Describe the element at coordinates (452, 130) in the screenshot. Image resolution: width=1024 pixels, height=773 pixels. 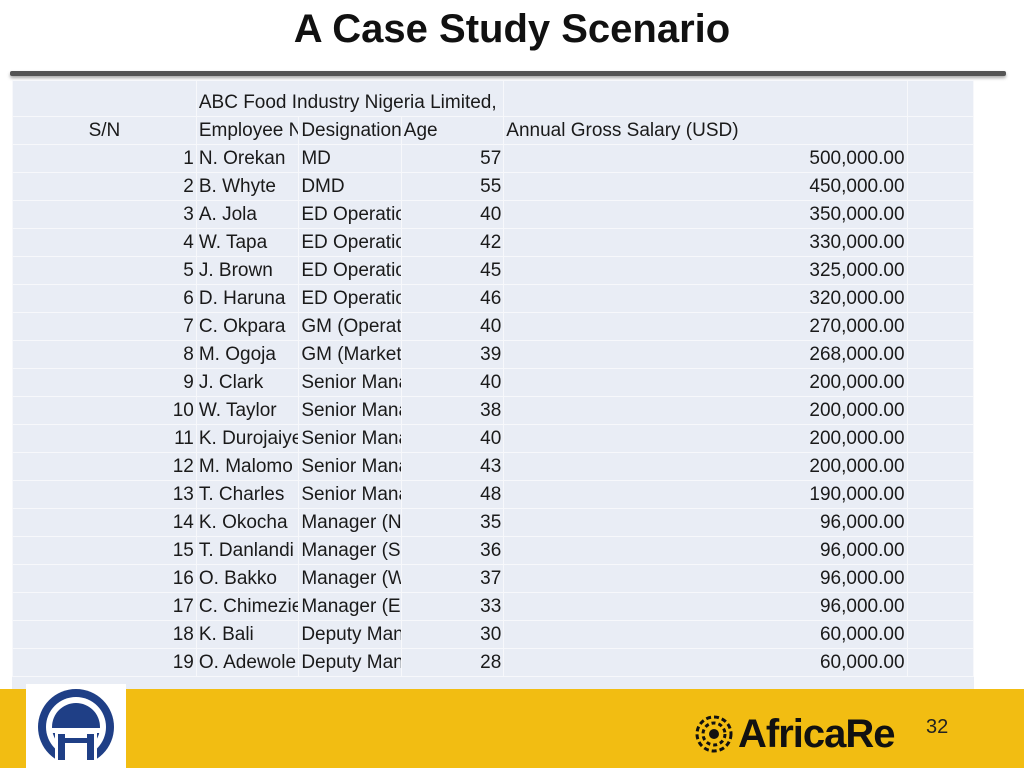
I see `header-age: Age` at that location.